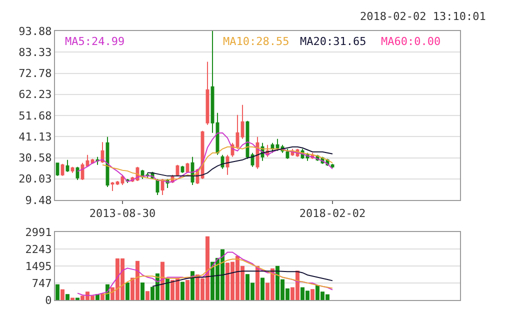 The height and width of the screenshot is (330, 505). I want to click on y-tick-label: 30.58, so click(35, 158).